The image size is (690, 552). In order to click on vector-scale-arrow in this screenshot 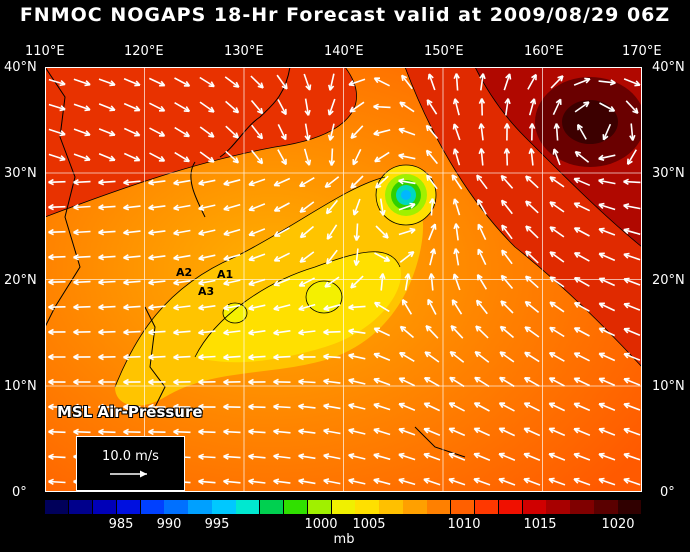, I will do `click(128, 474)`.